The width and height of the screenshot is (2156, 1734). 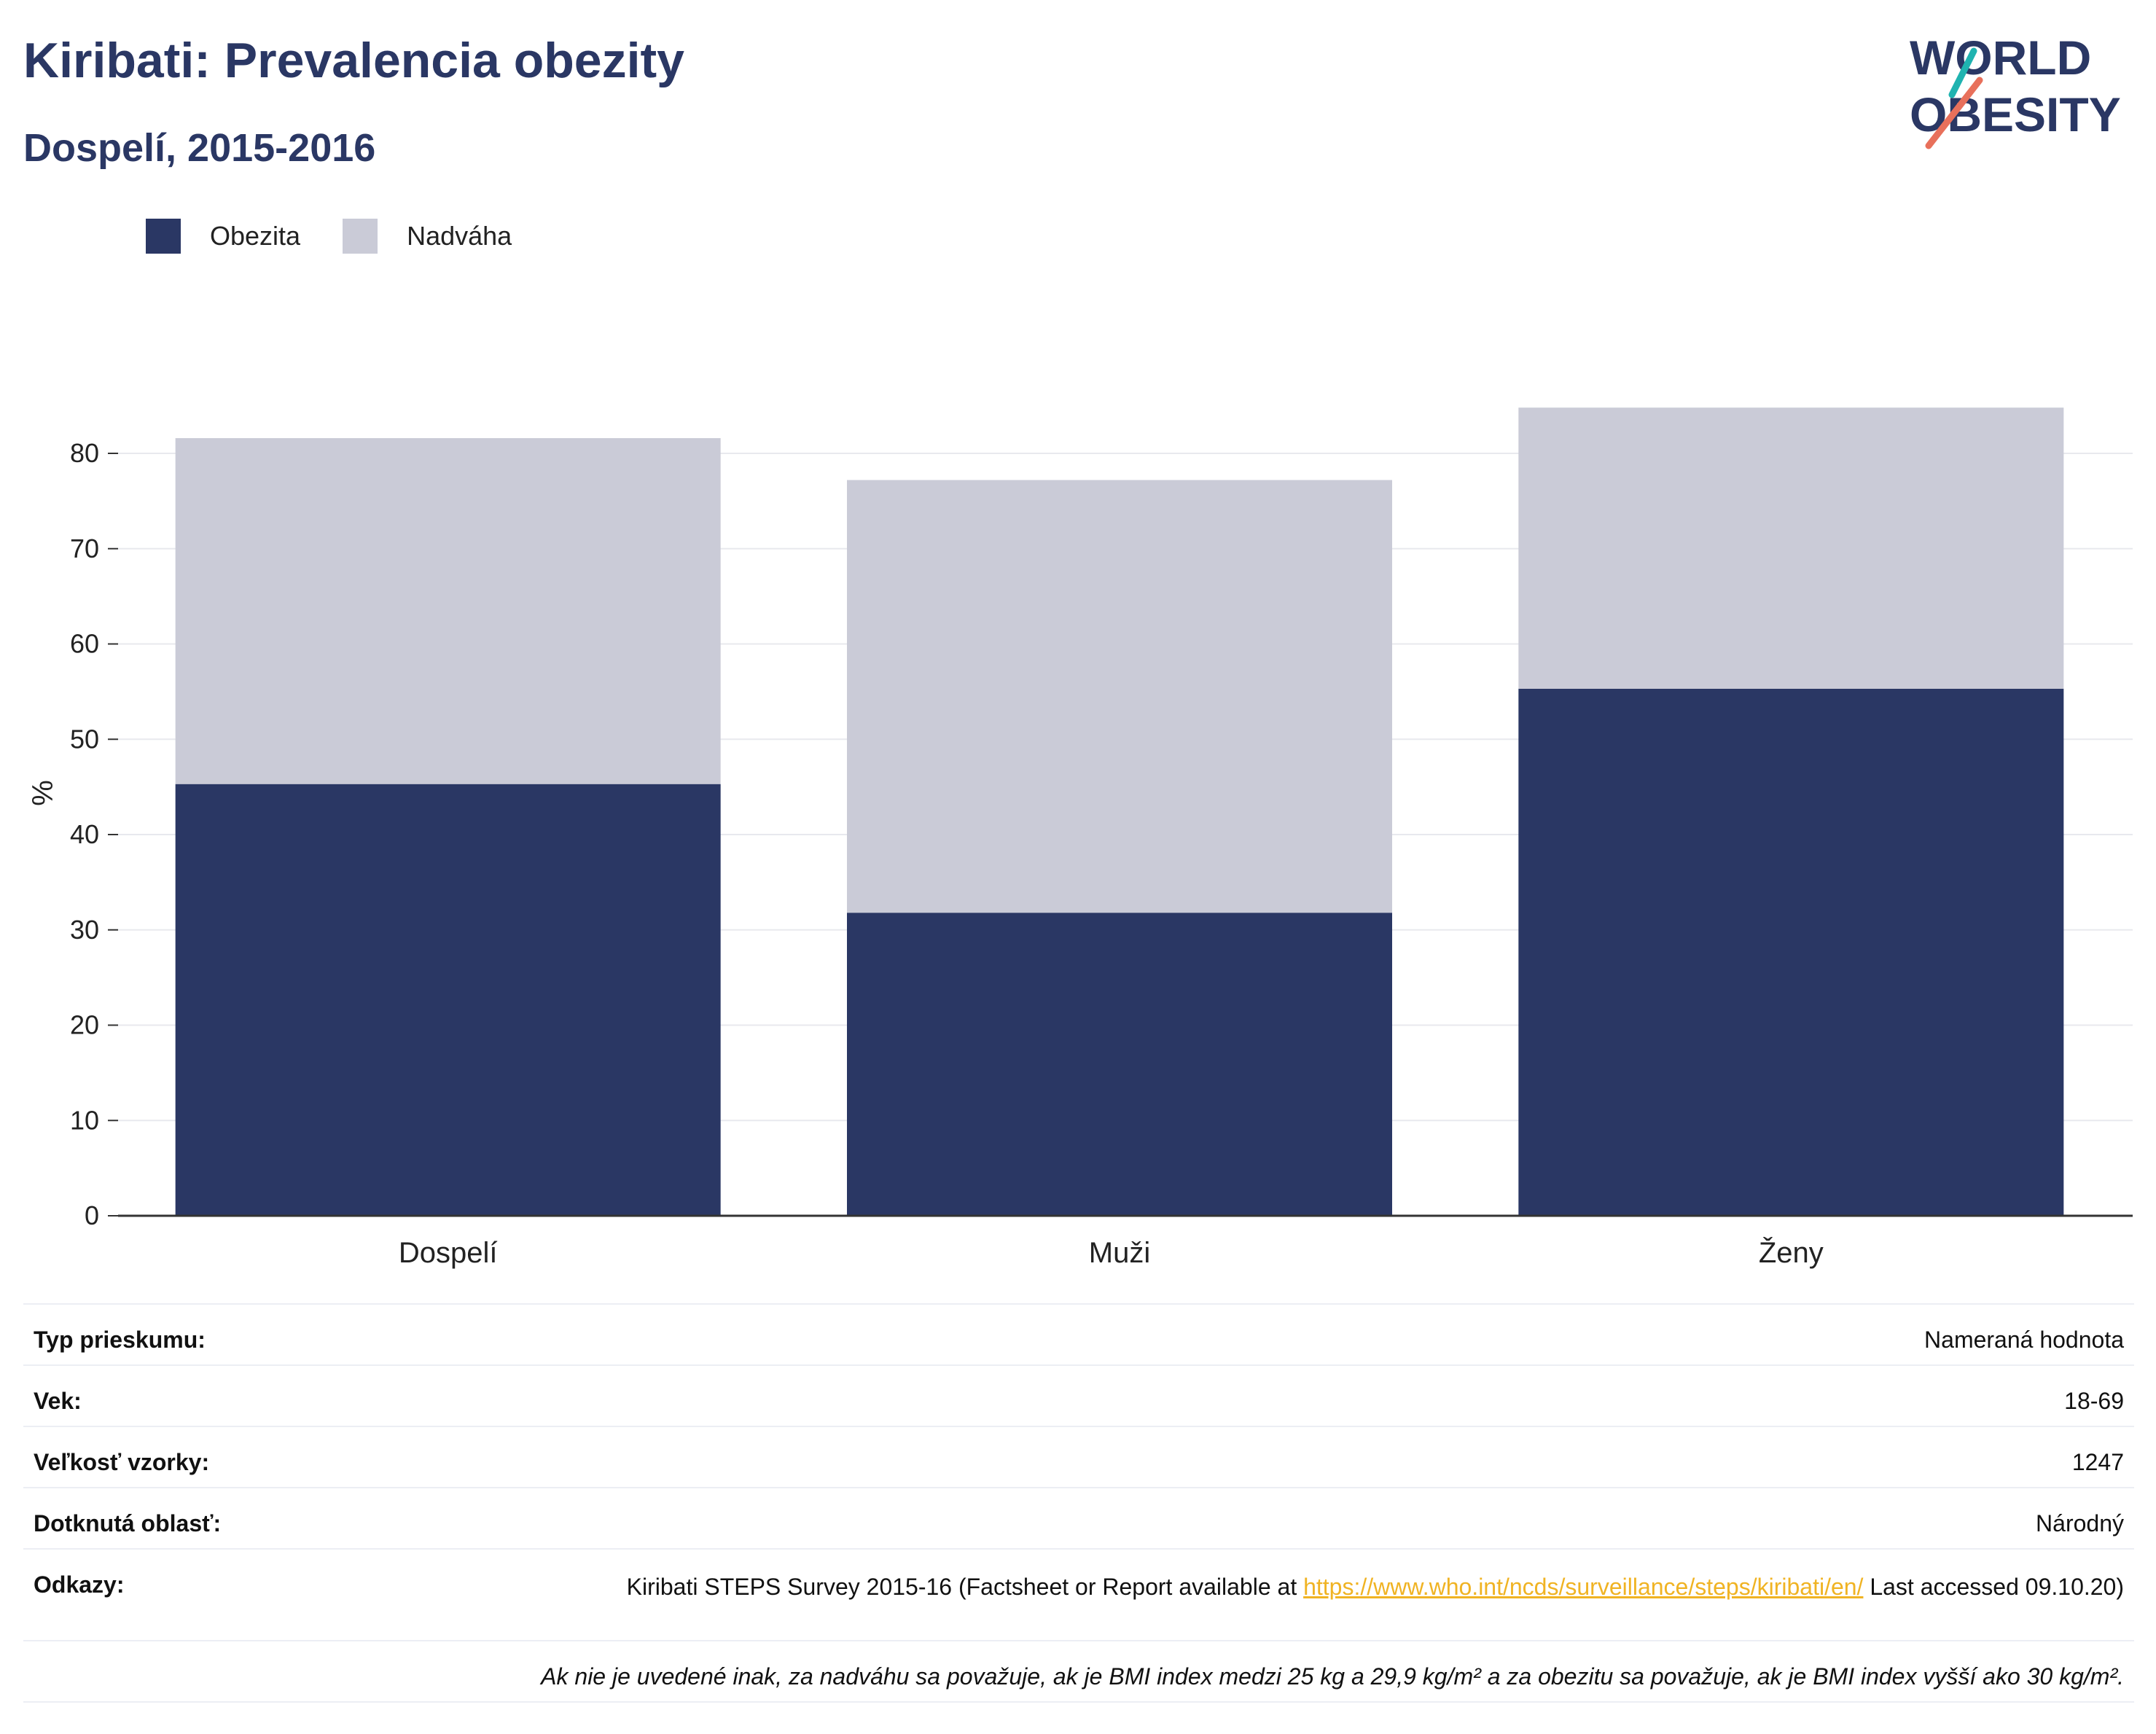 I want to click on y-tick-label: 50, so click(x=85, y=739).